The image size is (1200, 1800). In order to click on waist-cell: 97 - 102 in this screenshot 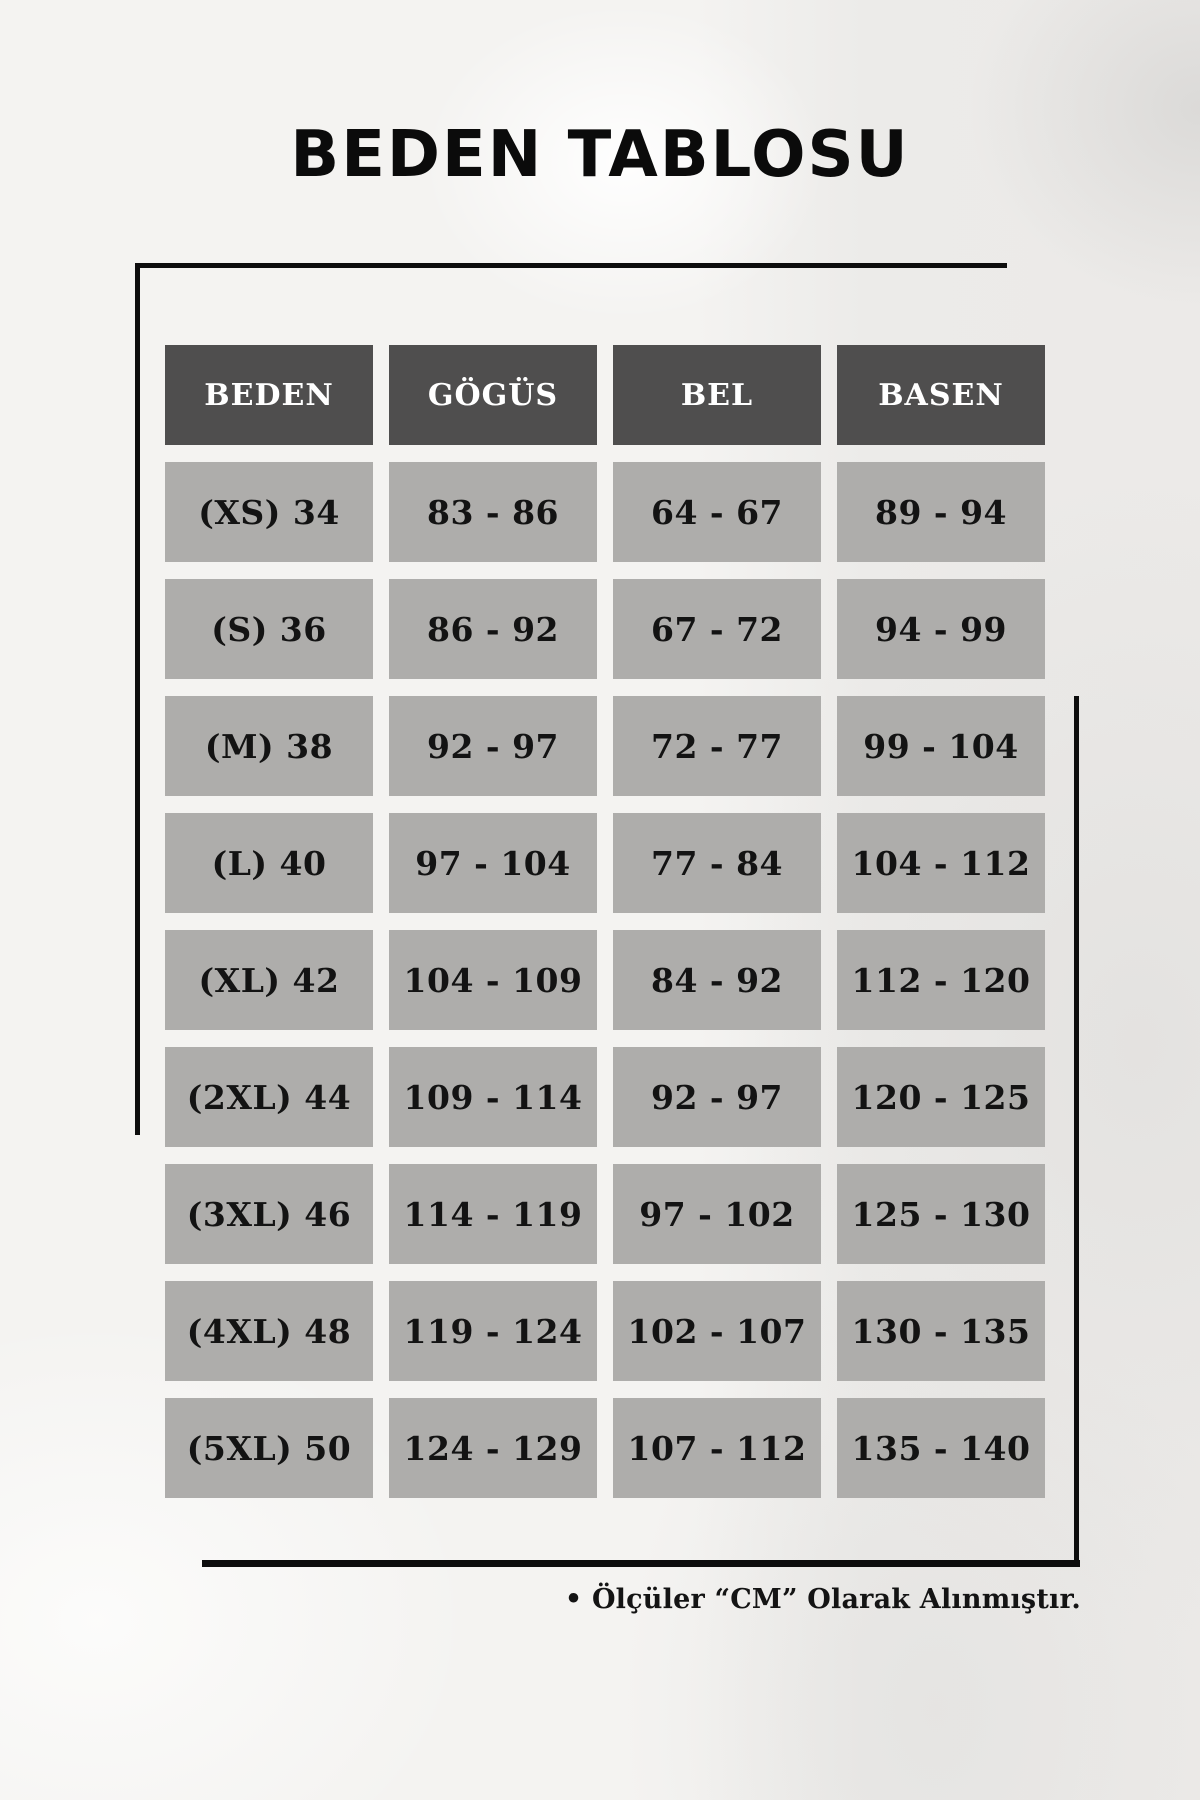, I will do `click(717, 1214)`.